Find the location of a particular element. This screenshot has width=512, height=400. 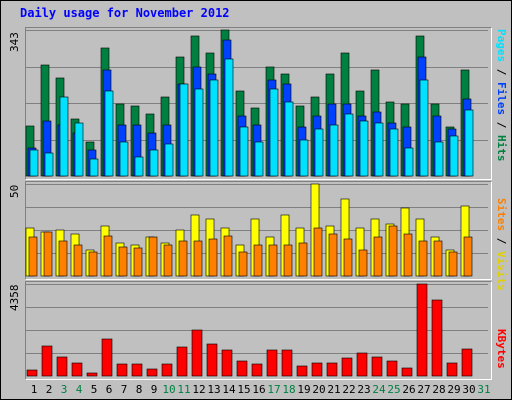

legend-sites: Sites is located at coordinates (501, 215).